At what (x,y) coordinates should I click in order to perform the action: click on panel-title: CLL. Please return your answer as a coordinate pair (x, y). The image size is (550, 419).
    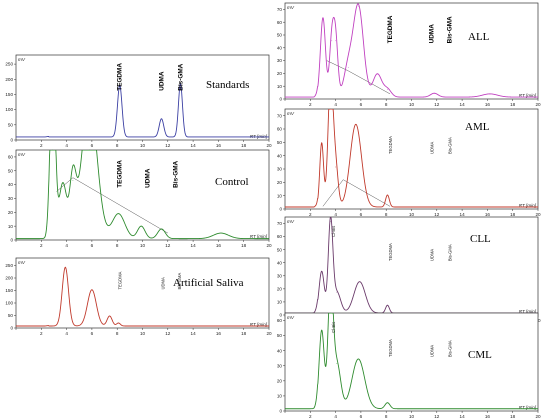
    Looking at the image, I should click on (480, 239).